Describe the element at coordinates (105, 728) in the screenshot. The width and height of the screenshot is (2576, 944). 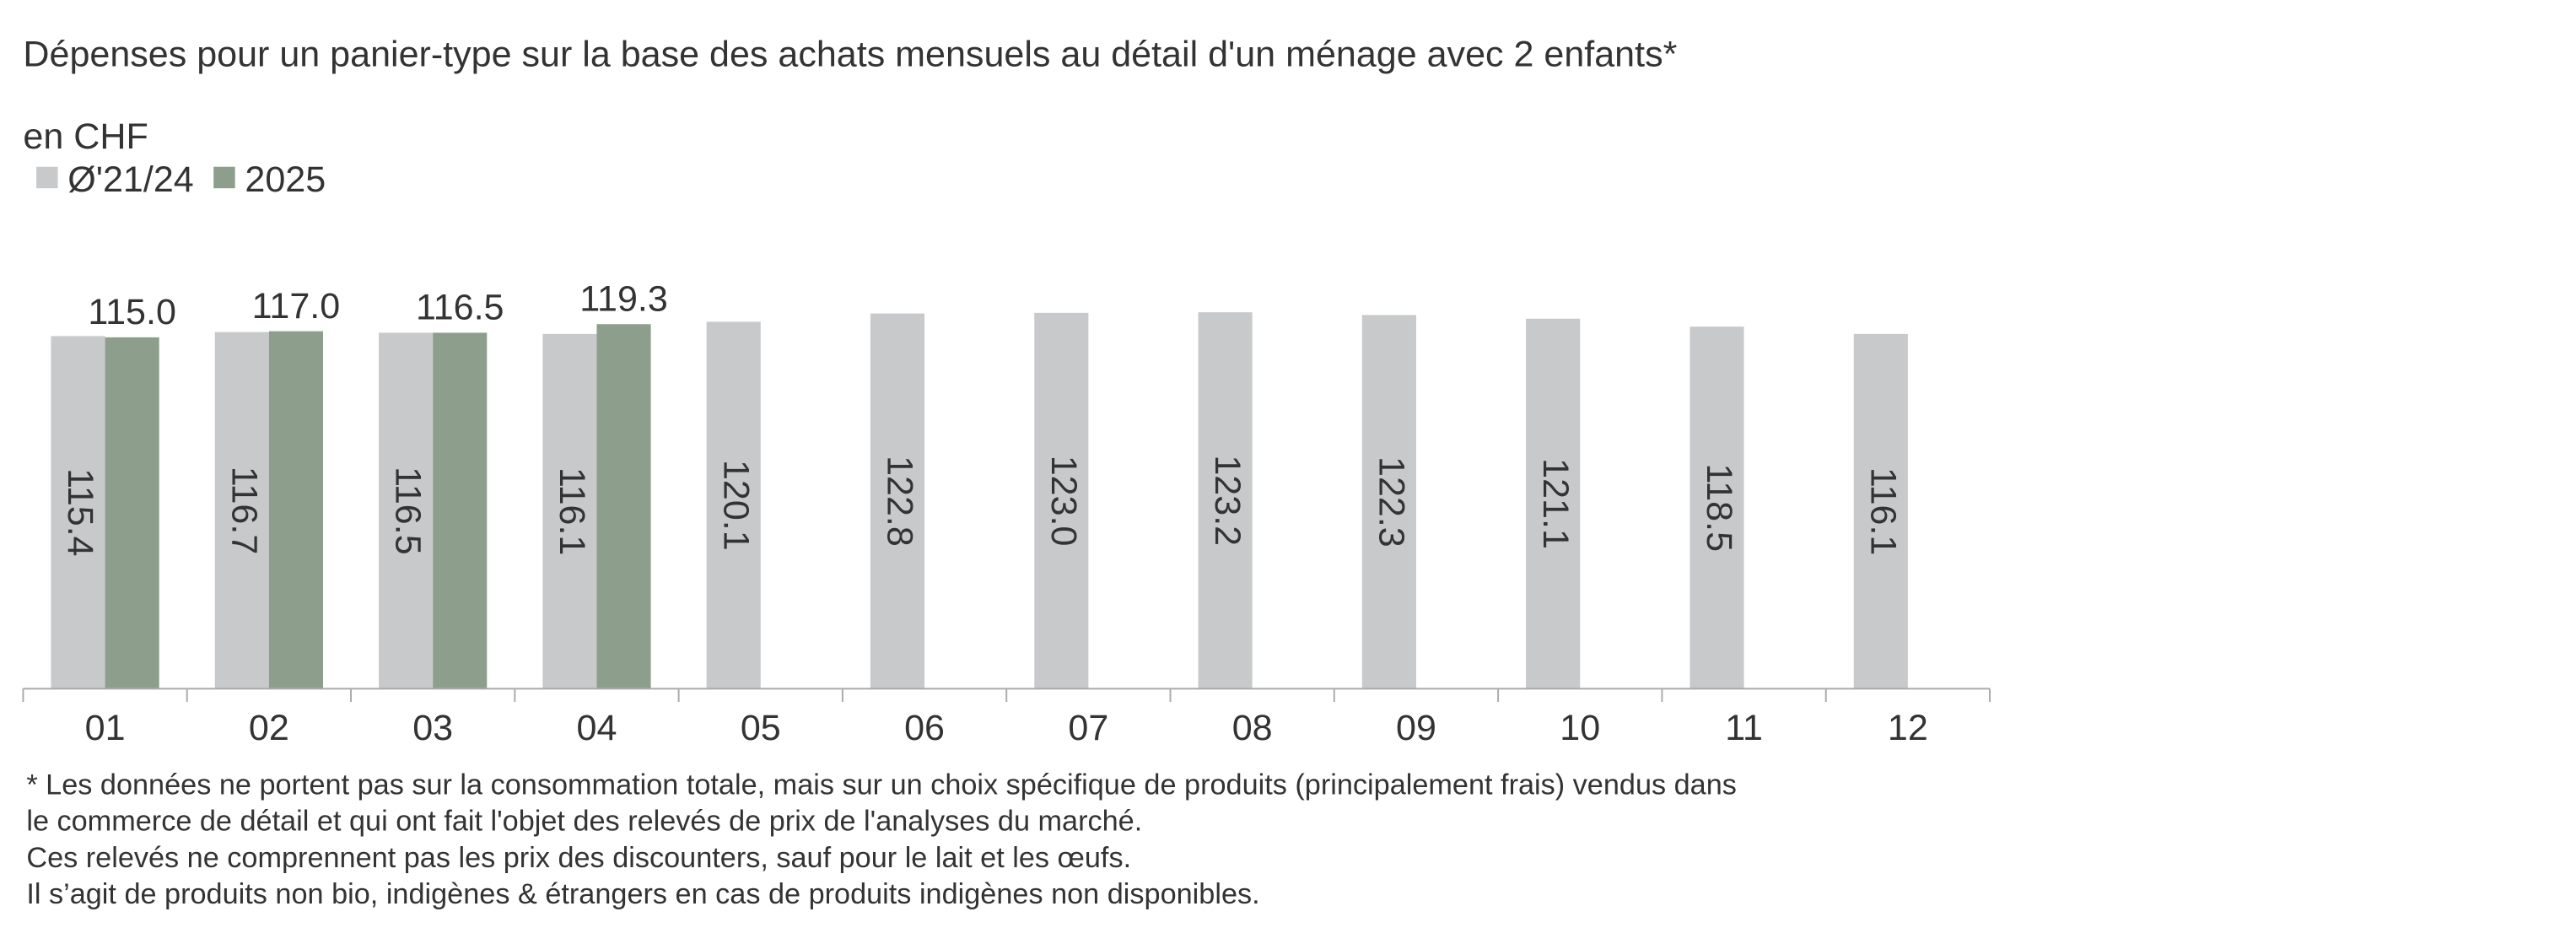
I see `x-tick-label: 01` at that location.